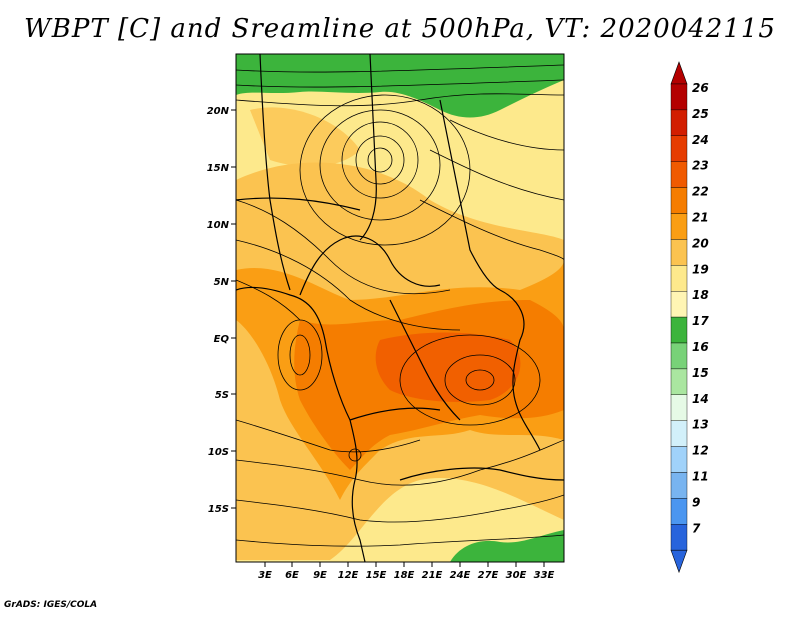 This screenshot has width=800, height=618. Describe the element at coordinates (679, 561) in the screenshot. I see `colorbar-bottom-arrow` at that location.